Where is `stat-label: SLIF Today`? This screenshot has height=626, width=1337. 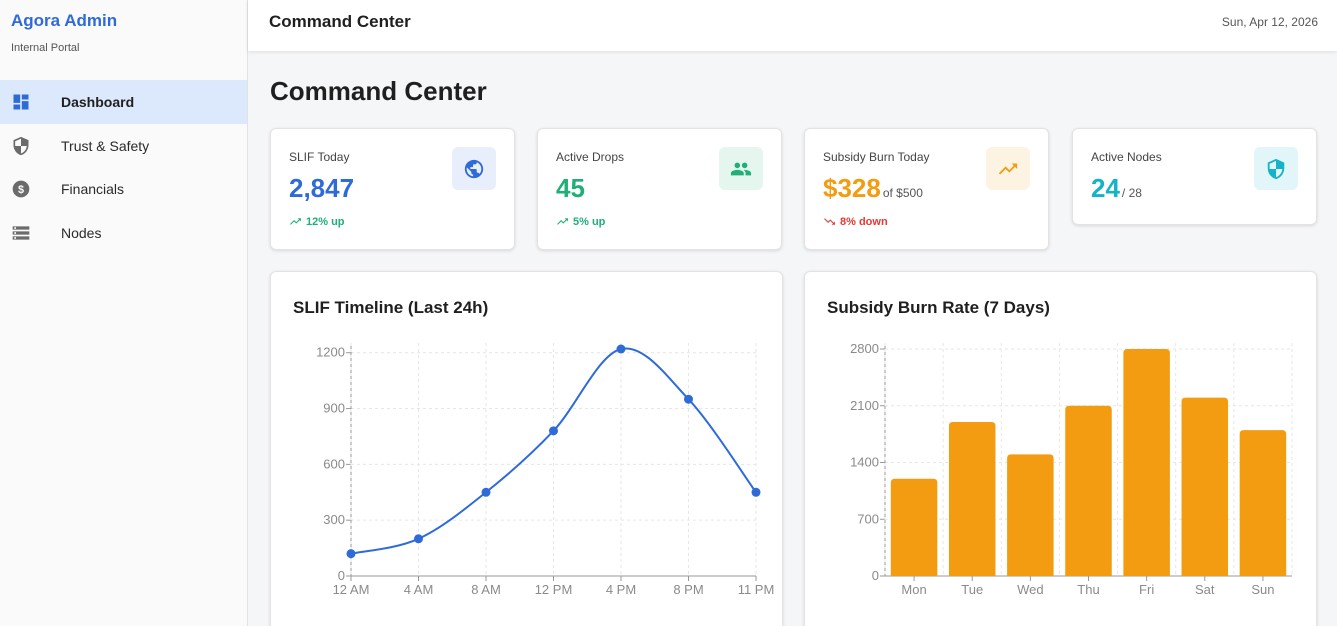
stat-label: SLIF Today is located at coordinates (319, 157).